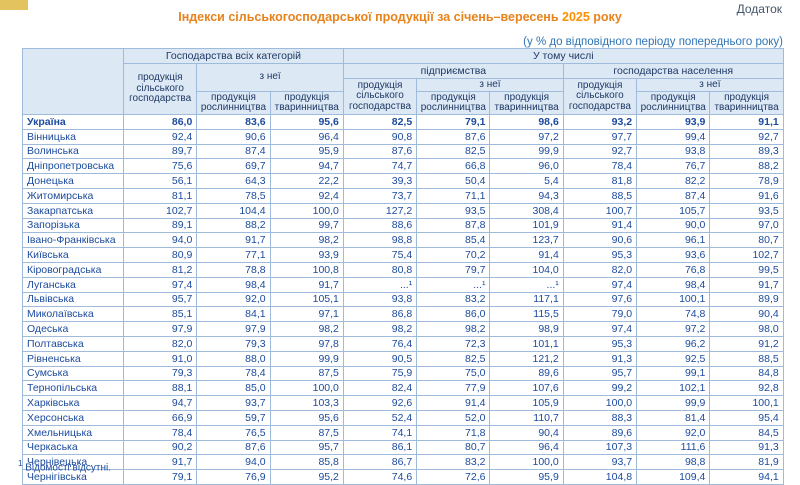  I want to click on value-cell: 72,3, so click(453, 343).